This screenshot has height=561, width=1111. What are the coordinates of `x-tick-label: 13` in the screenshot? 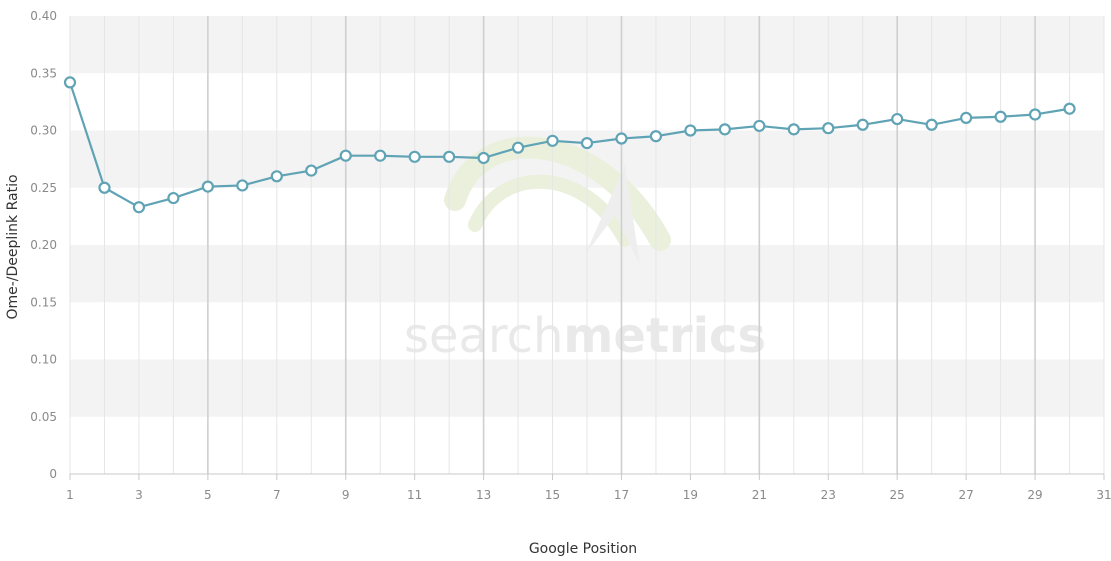 It's located at (483, 495).